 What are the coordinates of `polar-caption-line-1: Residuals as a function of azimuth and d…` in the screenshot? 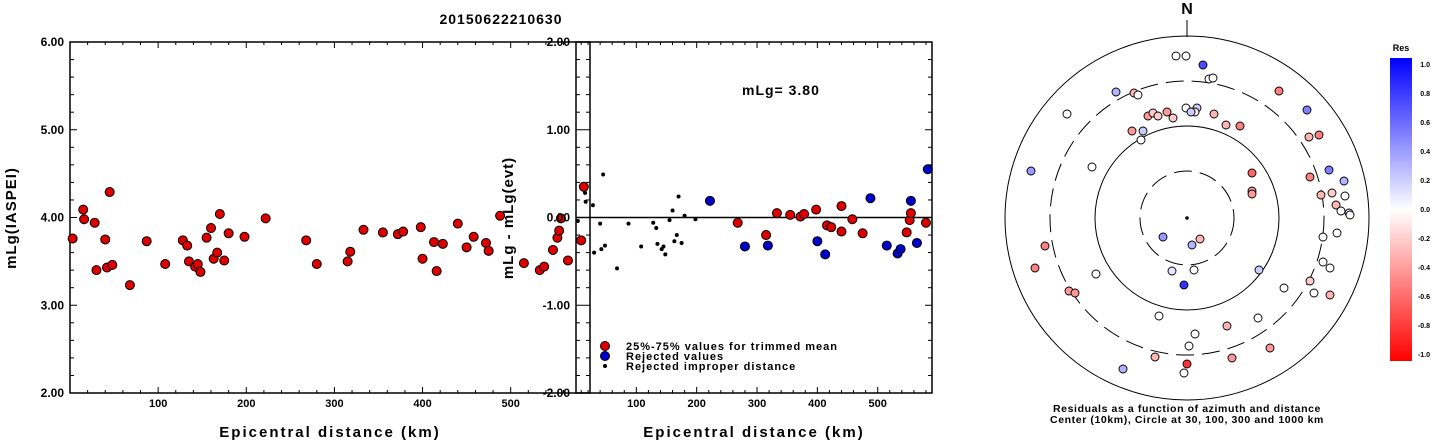 It's located at (1187, 409).